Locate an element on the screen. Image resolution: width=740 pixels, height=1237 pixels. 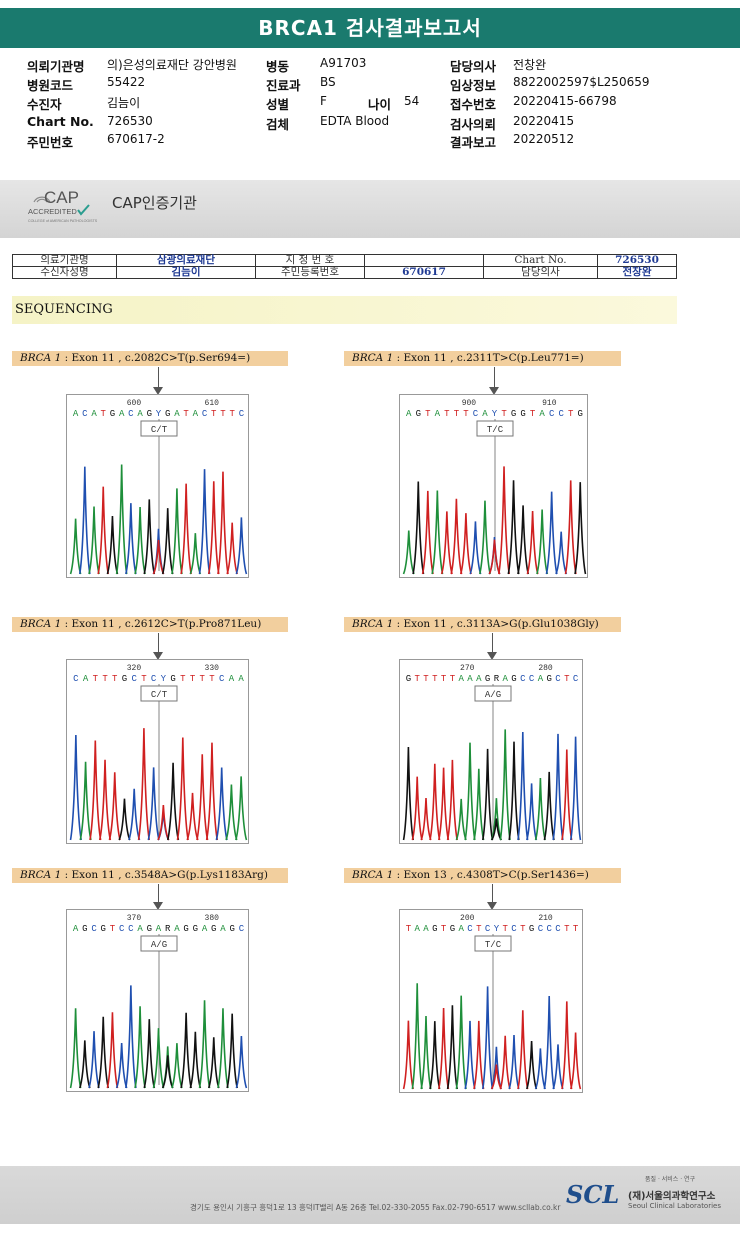
footer-org-name-en: Seoul Clinical Laboratories is located at coordinates (674, 1206).